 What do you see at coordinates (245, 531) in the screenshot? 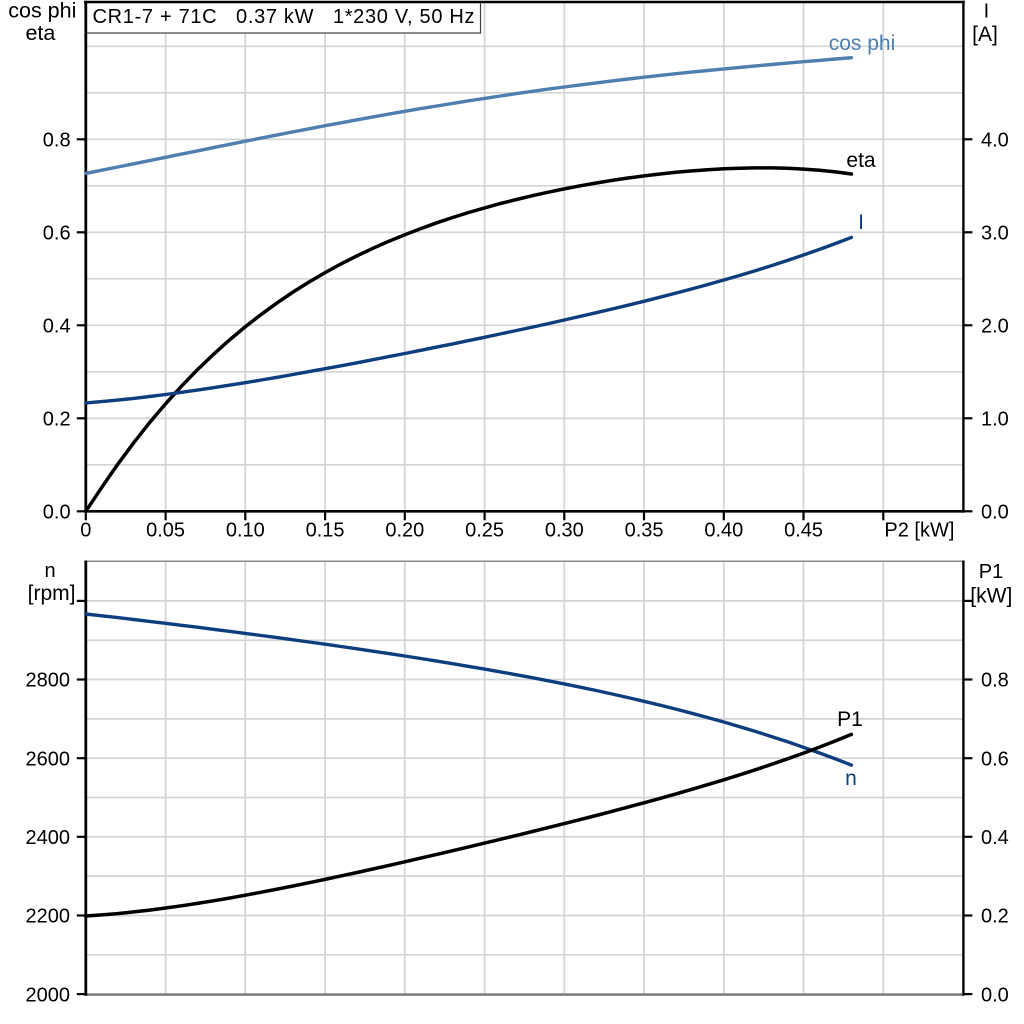
I see `svg-text: 0.10` at bounding box center [245, 531].